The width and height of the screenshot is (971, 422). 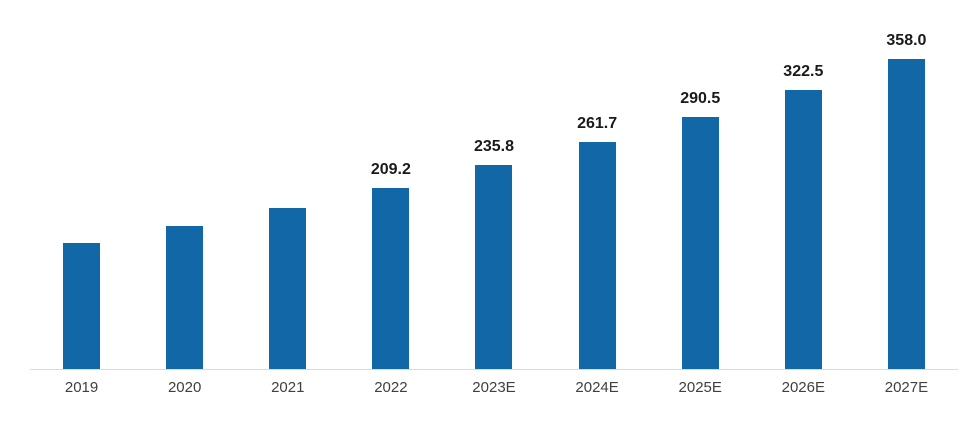 What do you see at coordinates (906, 214) in the screenshot?
I see `bar-2027E` at bounding box center [906, 214].